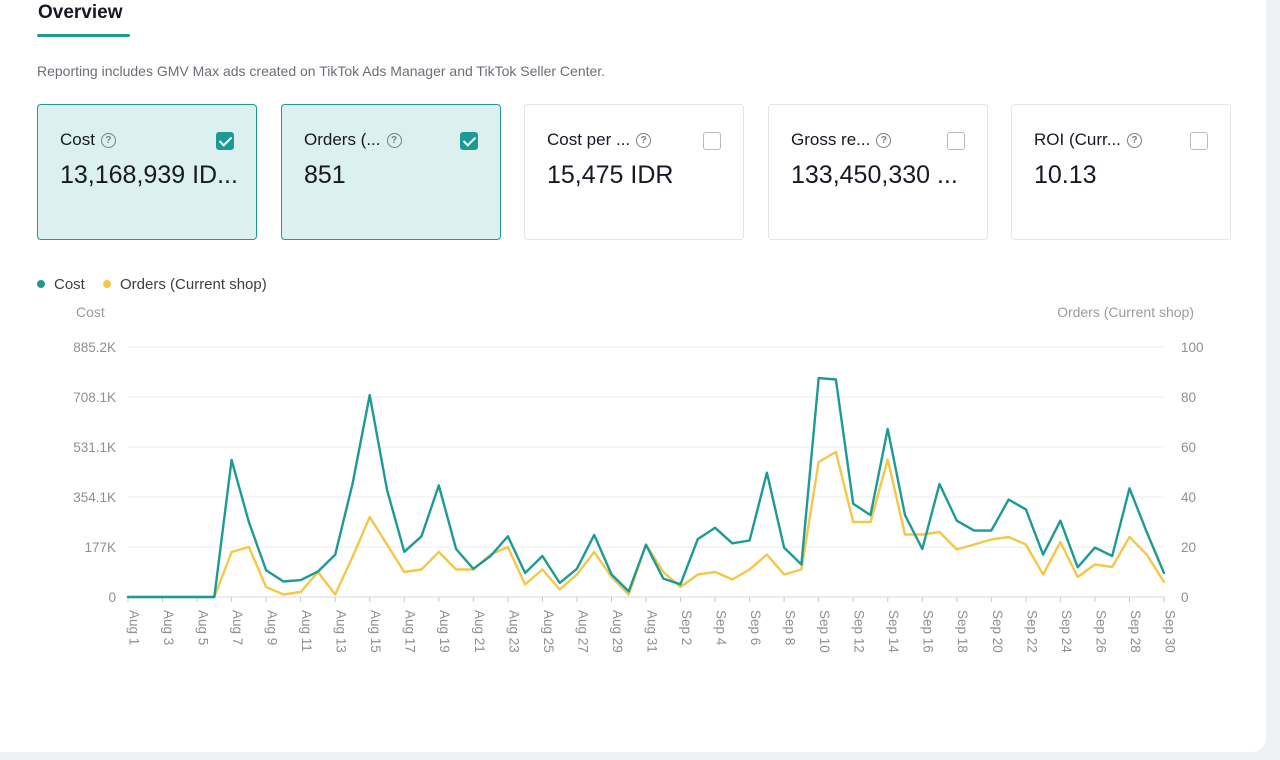 The height and width of the screenshot is (760, 1280). Describe the element at coordinates (306, 631) in the screenshot. I see `x-tick-label: Aug 11` at that location.